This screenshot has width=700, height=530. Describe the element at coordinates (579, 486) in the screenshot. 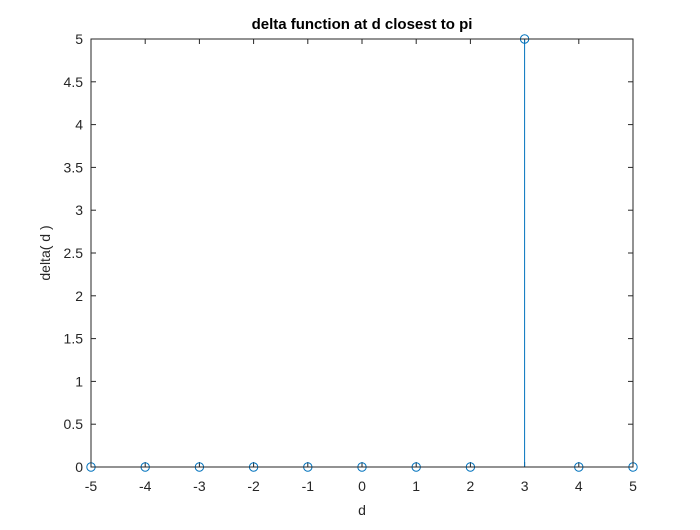

I see `x-tick-label: 4` at that location.